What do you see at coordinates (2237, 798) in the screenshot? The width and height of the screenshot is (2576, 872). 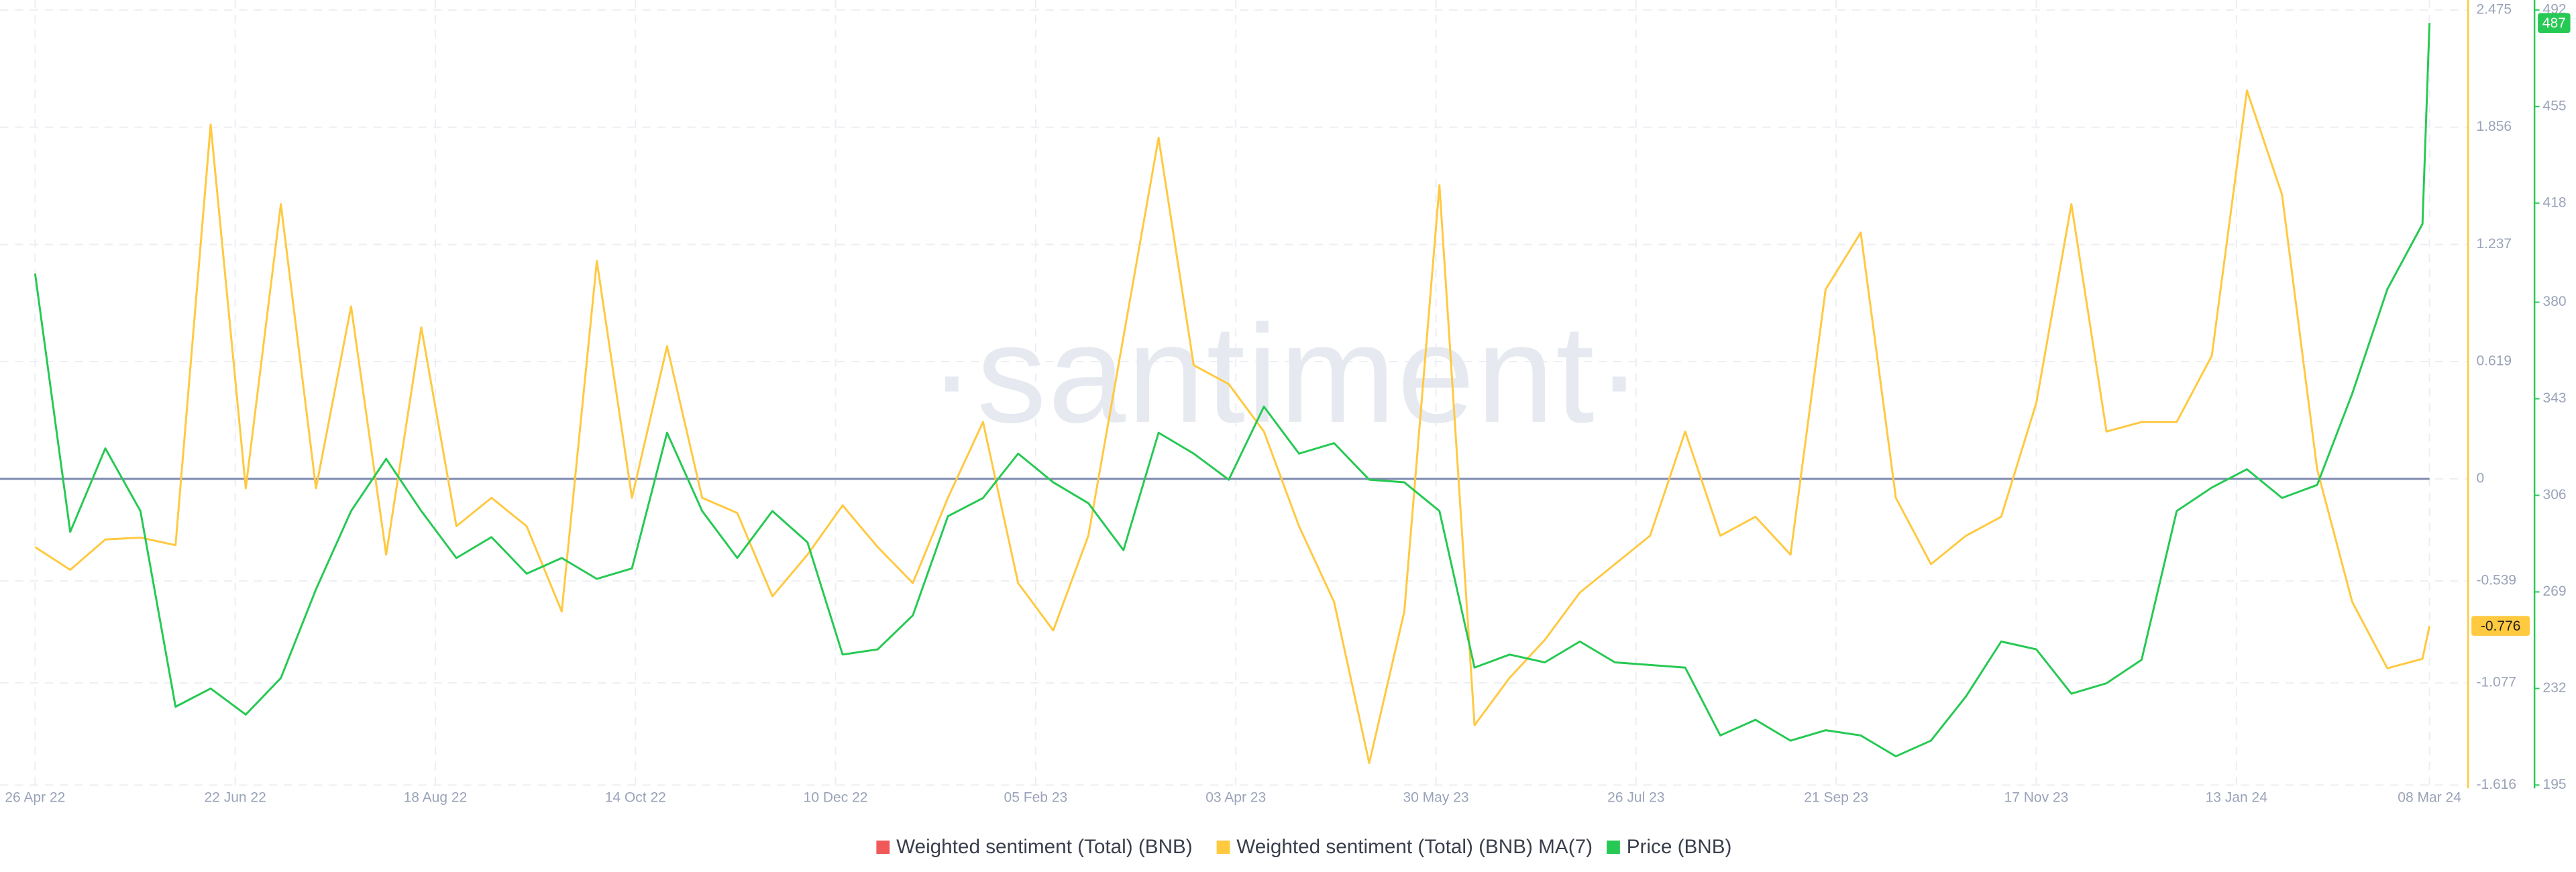 I see `x-tick-label: 13 Jan 24` at bounding box center [2237, 798].